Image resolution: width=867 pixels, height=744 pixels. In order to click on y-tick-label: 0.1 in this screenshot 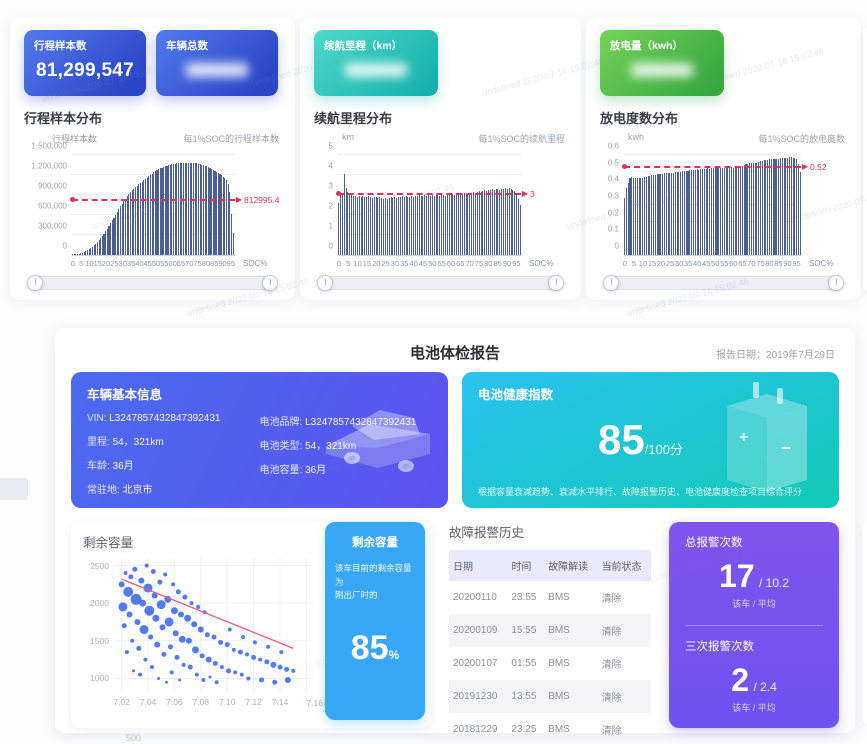, I will do `click(613, 229)`.